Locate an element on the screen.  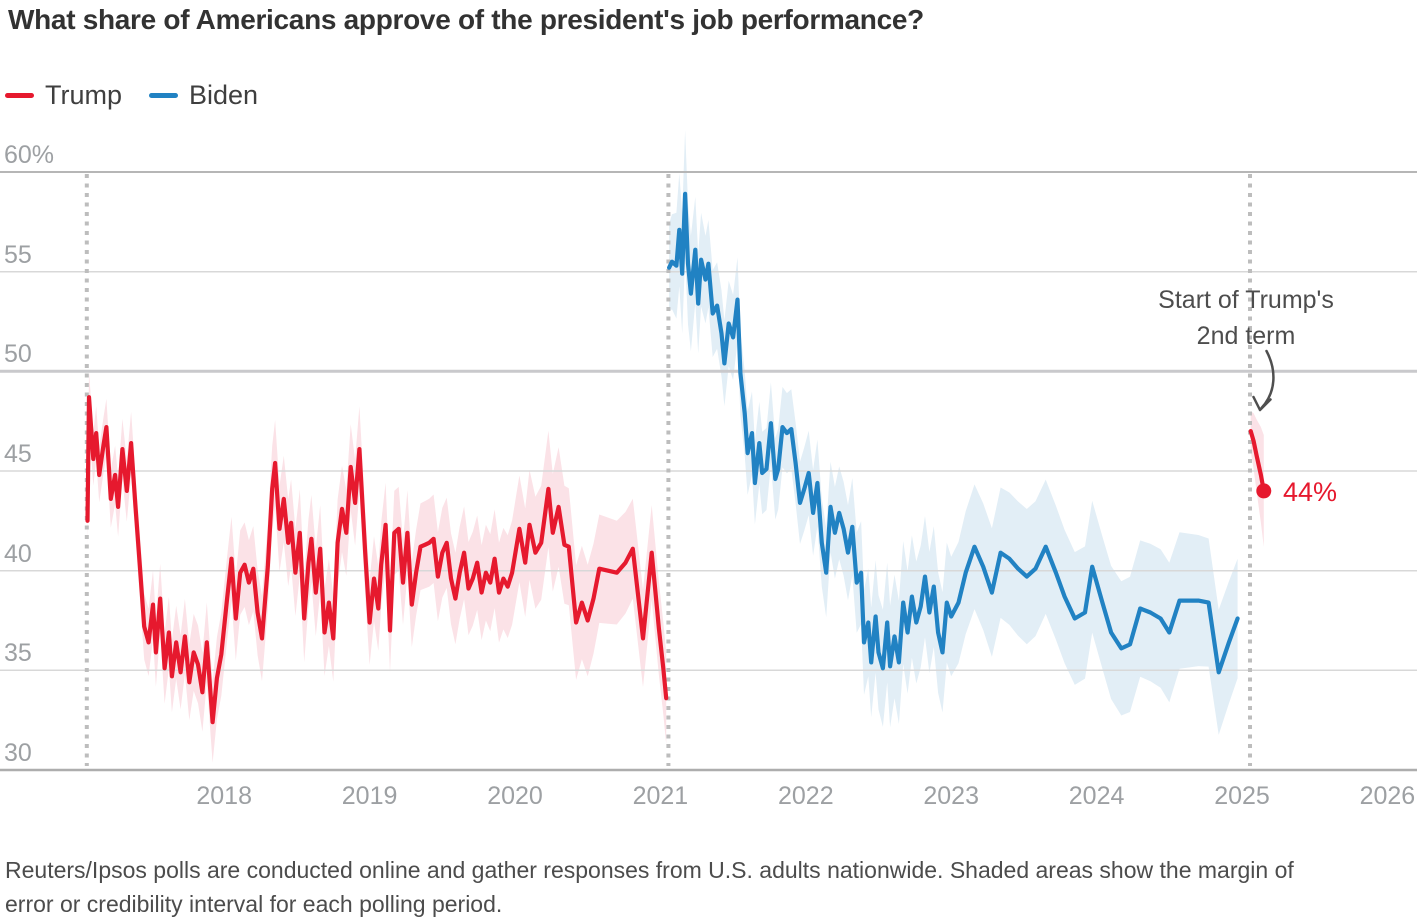
y-tick-30: 30 is located at coordinates (18, 753).